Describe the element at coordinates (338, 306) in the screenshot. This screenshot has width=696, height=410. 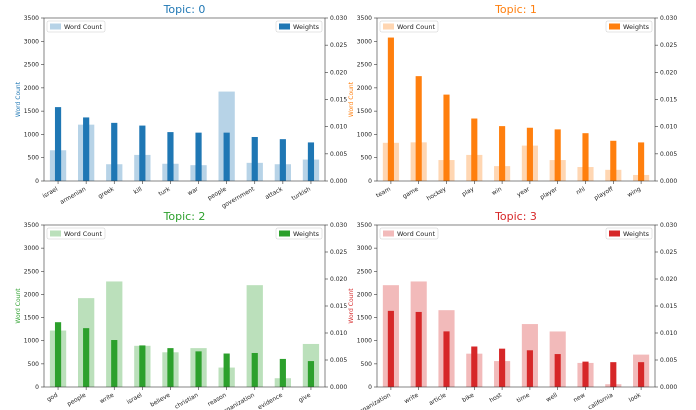
I see `right-tick-label: 0.015` at that location.